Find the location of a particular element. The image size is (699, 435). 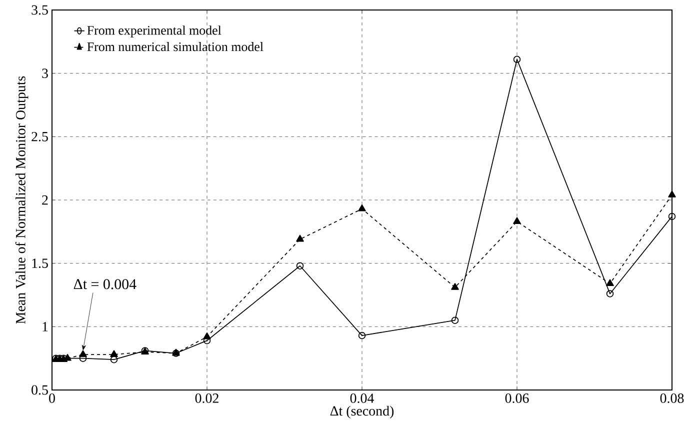

x-axis-title: Δt (second) is located at coordinates (362, 412).